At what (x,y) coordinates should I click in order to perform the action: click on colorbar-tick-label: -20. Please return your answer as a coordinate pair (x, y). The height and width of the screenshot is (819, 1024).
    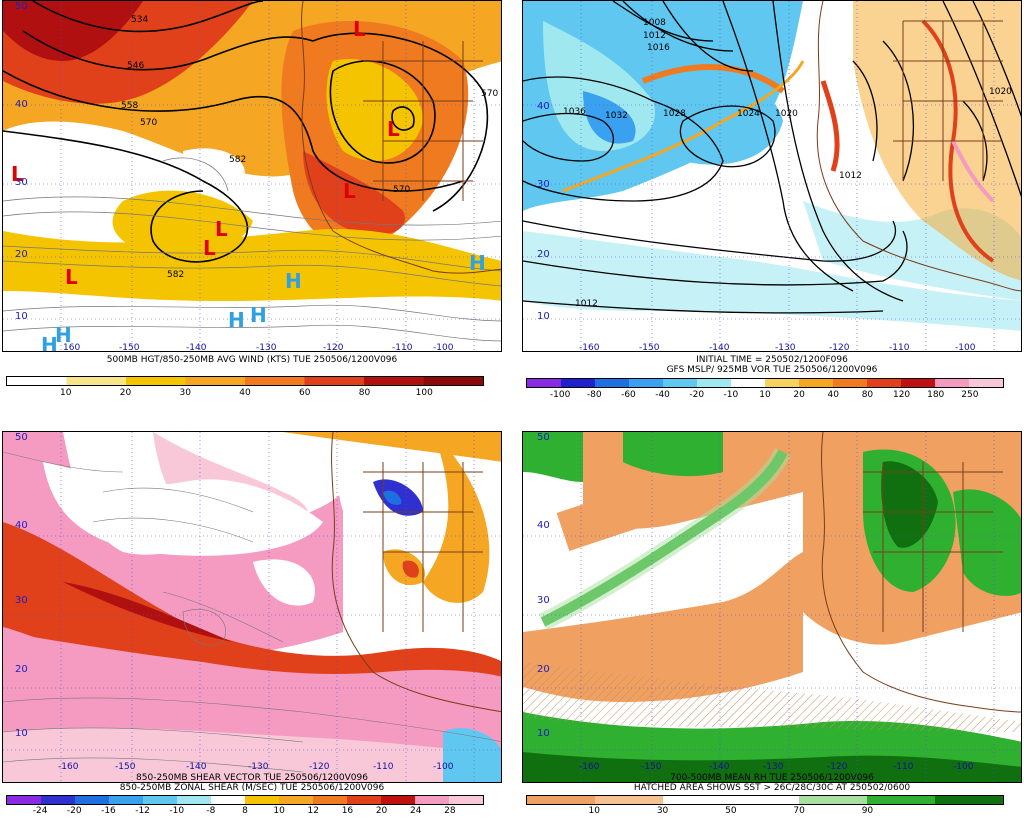
    Looking at the image, I should click on (74, 811).